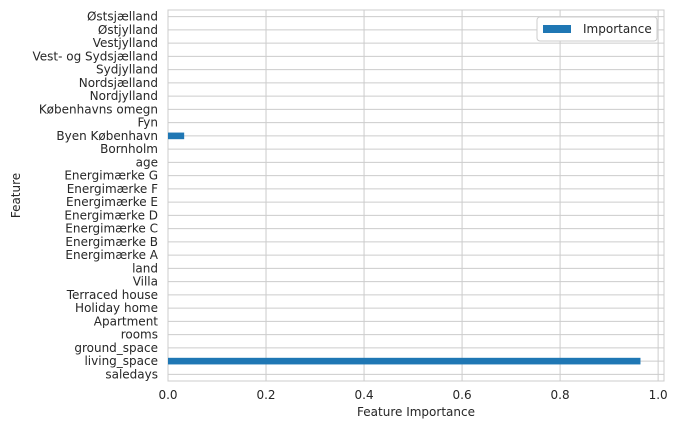 The image size is (676, 429). What do you see at coordinates (112, 295) in the screenshot?
I see `y-tick-label: Terraced house` at bounding box center [112, 295].